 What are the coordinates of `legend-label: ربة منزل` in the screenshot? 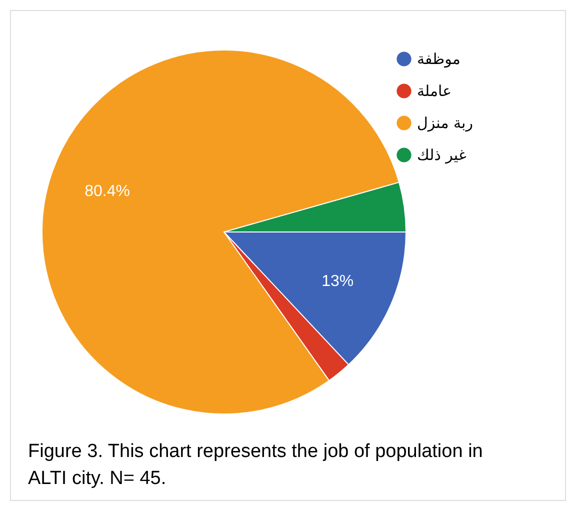 It's located at (445, 123).